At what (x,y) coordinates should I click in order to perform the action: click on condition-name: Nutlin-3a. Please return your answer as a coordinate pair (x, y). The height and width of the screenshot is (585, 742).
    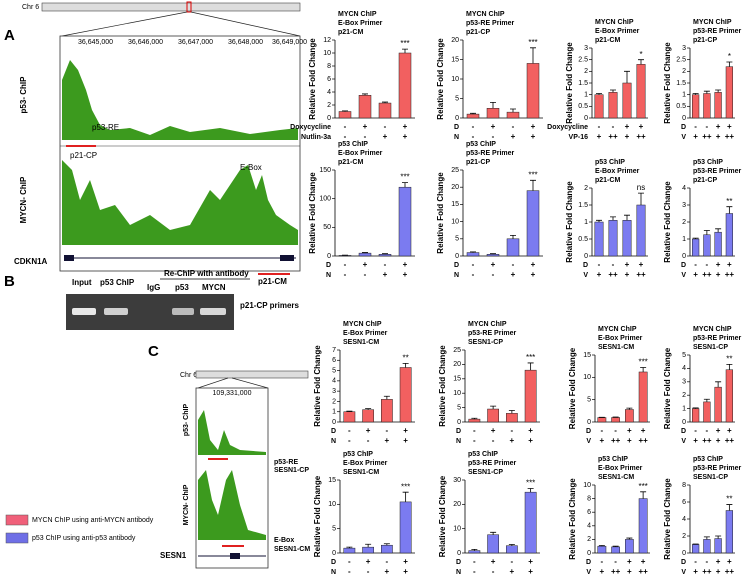
    Looking at the image, I should click on (316, 137).